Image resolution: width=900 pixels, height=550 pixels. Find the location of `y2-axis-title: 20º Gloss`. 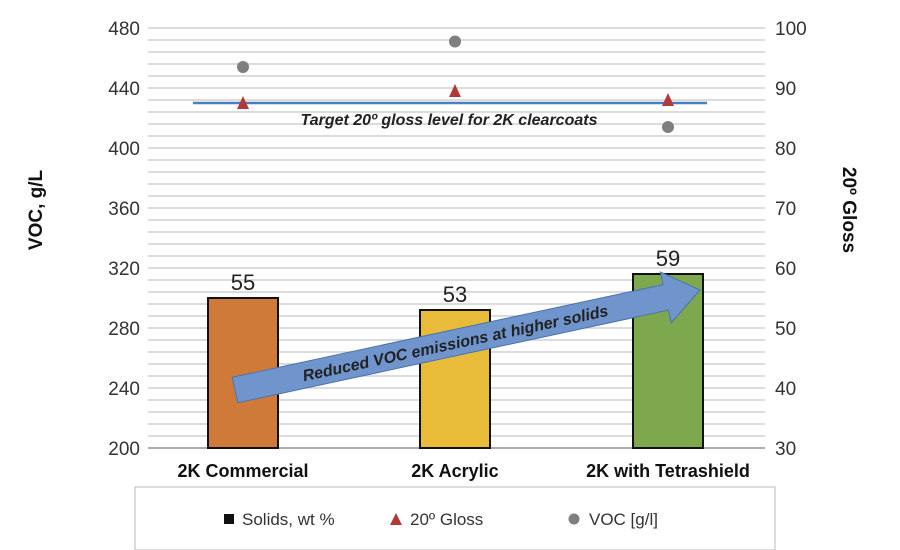

y2-axis-title: 20º Gloss is located at coordinates (848, 210).